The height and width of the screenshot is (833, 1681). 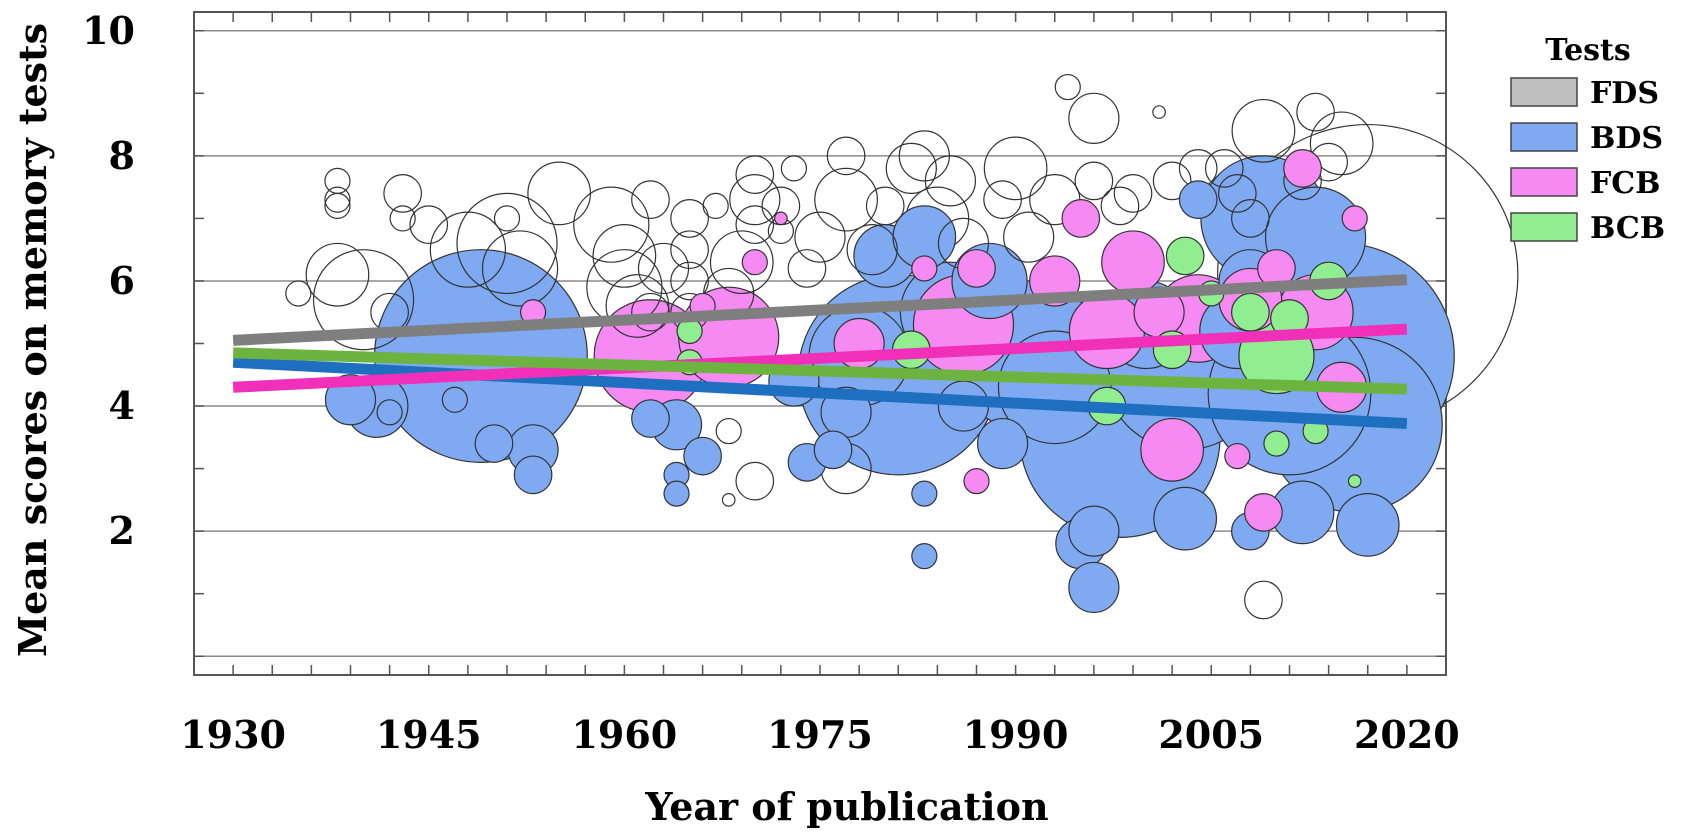 I want to click on trend-line-fds, so click(x=820, y=310).